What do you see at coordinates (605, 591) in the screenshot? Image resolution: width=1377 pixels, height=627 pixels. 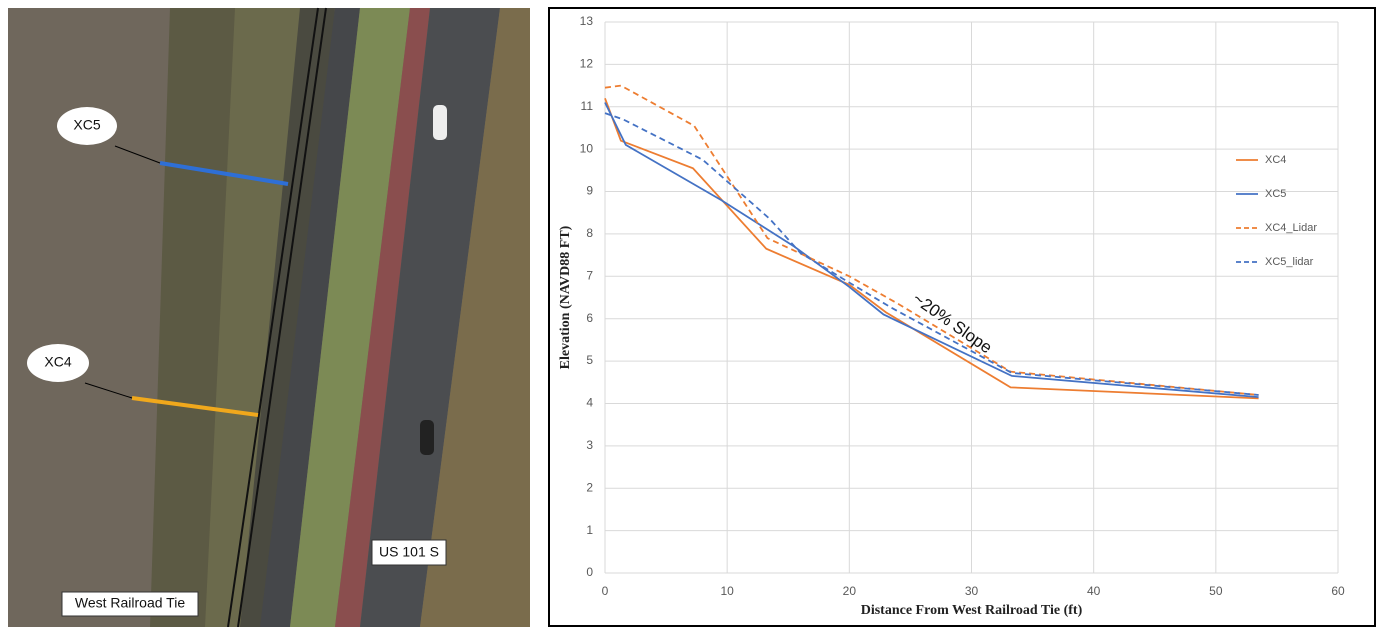 I see `x-tick-label: 0` at bounding box center [605, 591].